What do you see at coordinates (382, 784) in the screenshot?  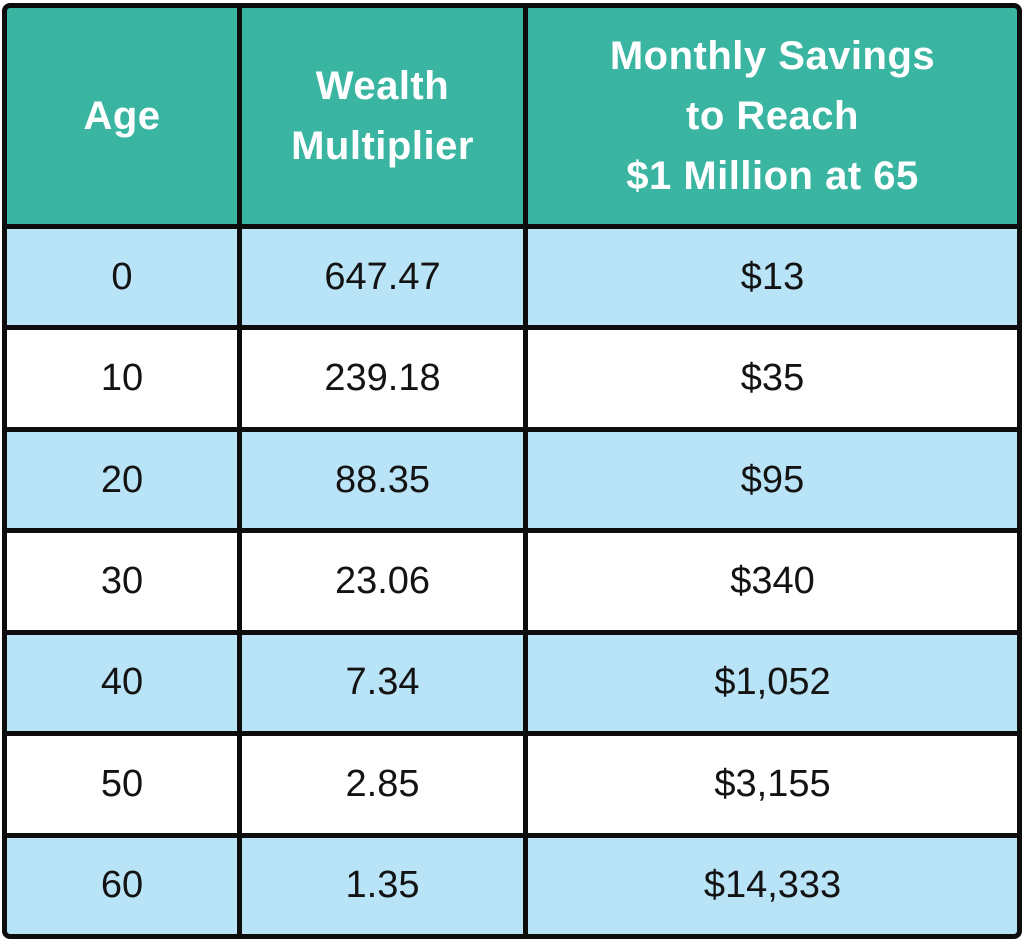 I see `cell-multiplier-50: 2.85` at bounding box center [382, 784].